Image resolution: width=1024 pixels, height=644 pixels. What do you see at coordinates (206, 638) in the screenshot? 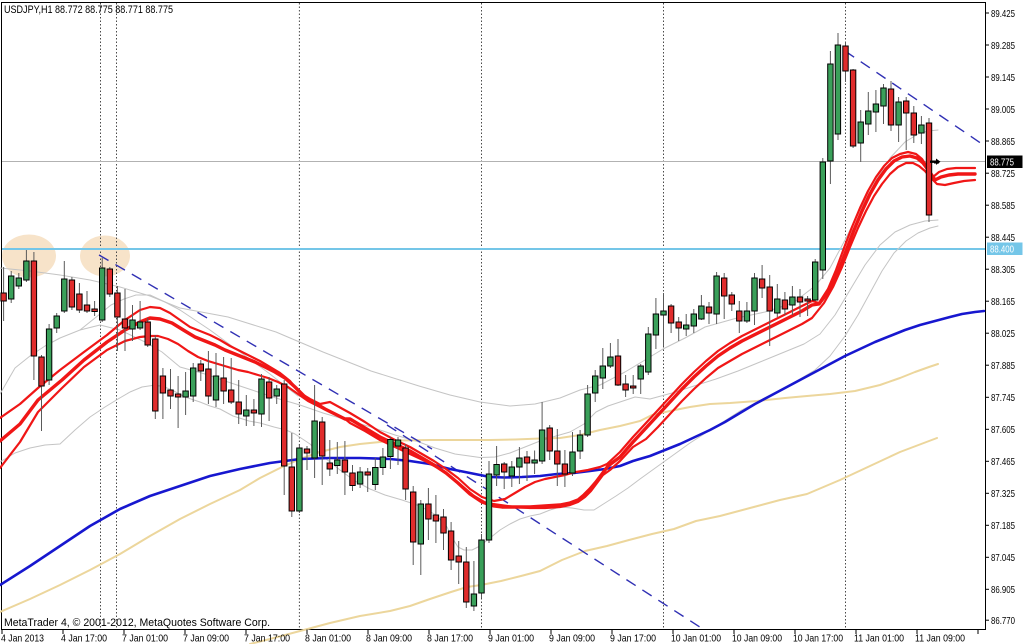
I see `svg-text: 7 Jan 09:00` at bounding box center [206, 638].